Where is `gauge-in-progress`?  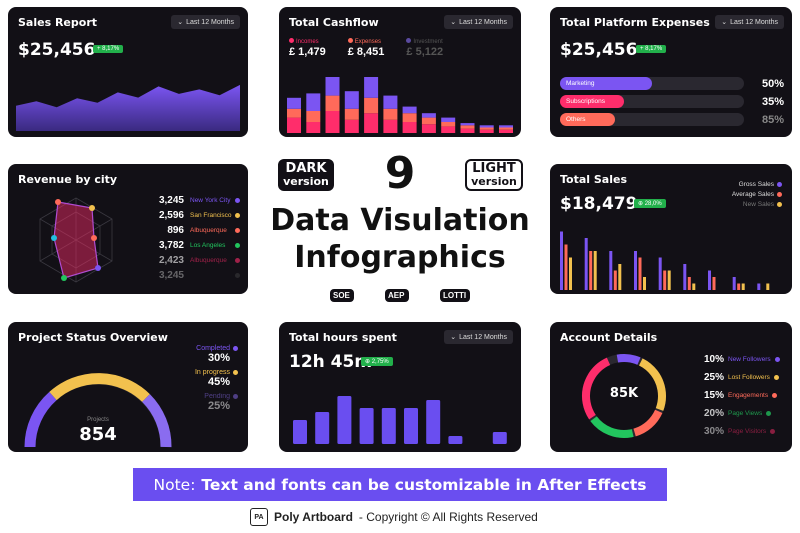
gauge-in-progress is located at coordinates (99, 388).